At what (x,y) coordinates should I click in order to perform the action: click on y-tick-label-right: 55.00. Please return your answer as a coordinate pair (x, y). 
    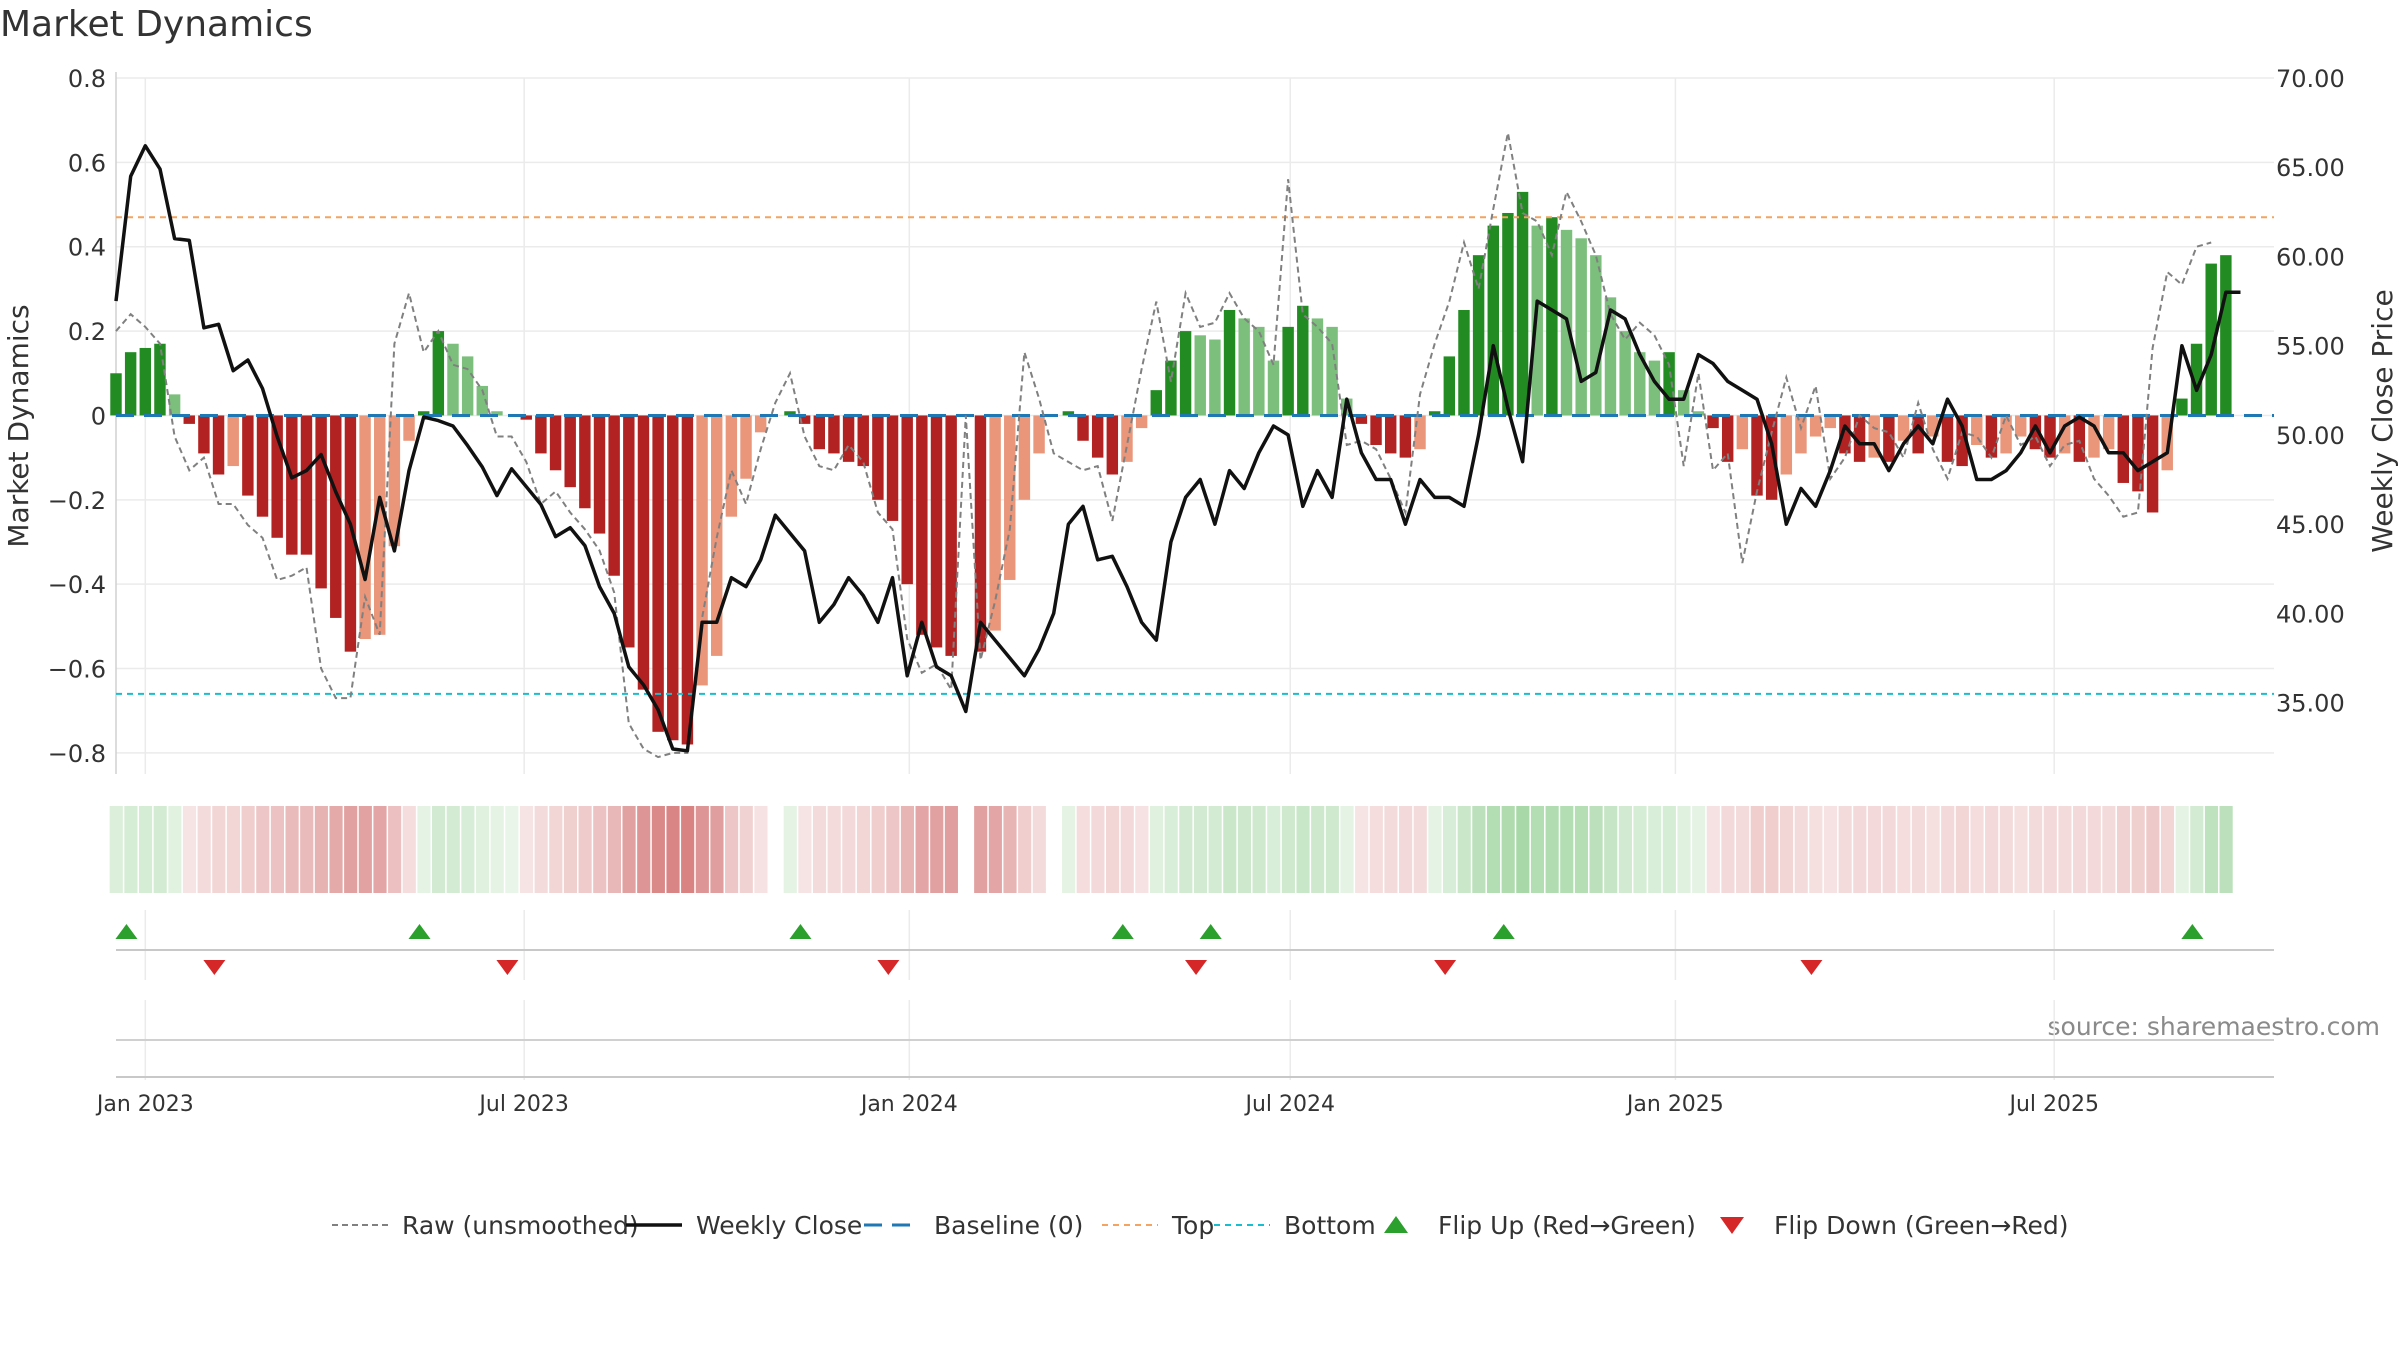
    Looking at the image, I should click on (2310, 347).